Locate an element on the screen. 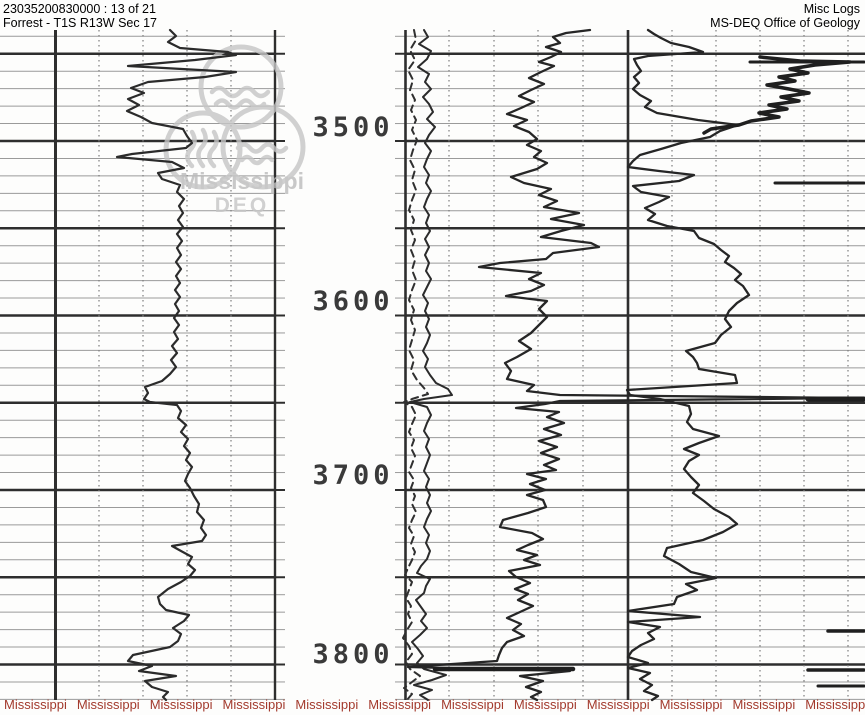 Image resolution: width=865 pixels, height=715 pixels. well-api-number: 23035200830000 : 13 of 21 is located at coordinates (79, 9).